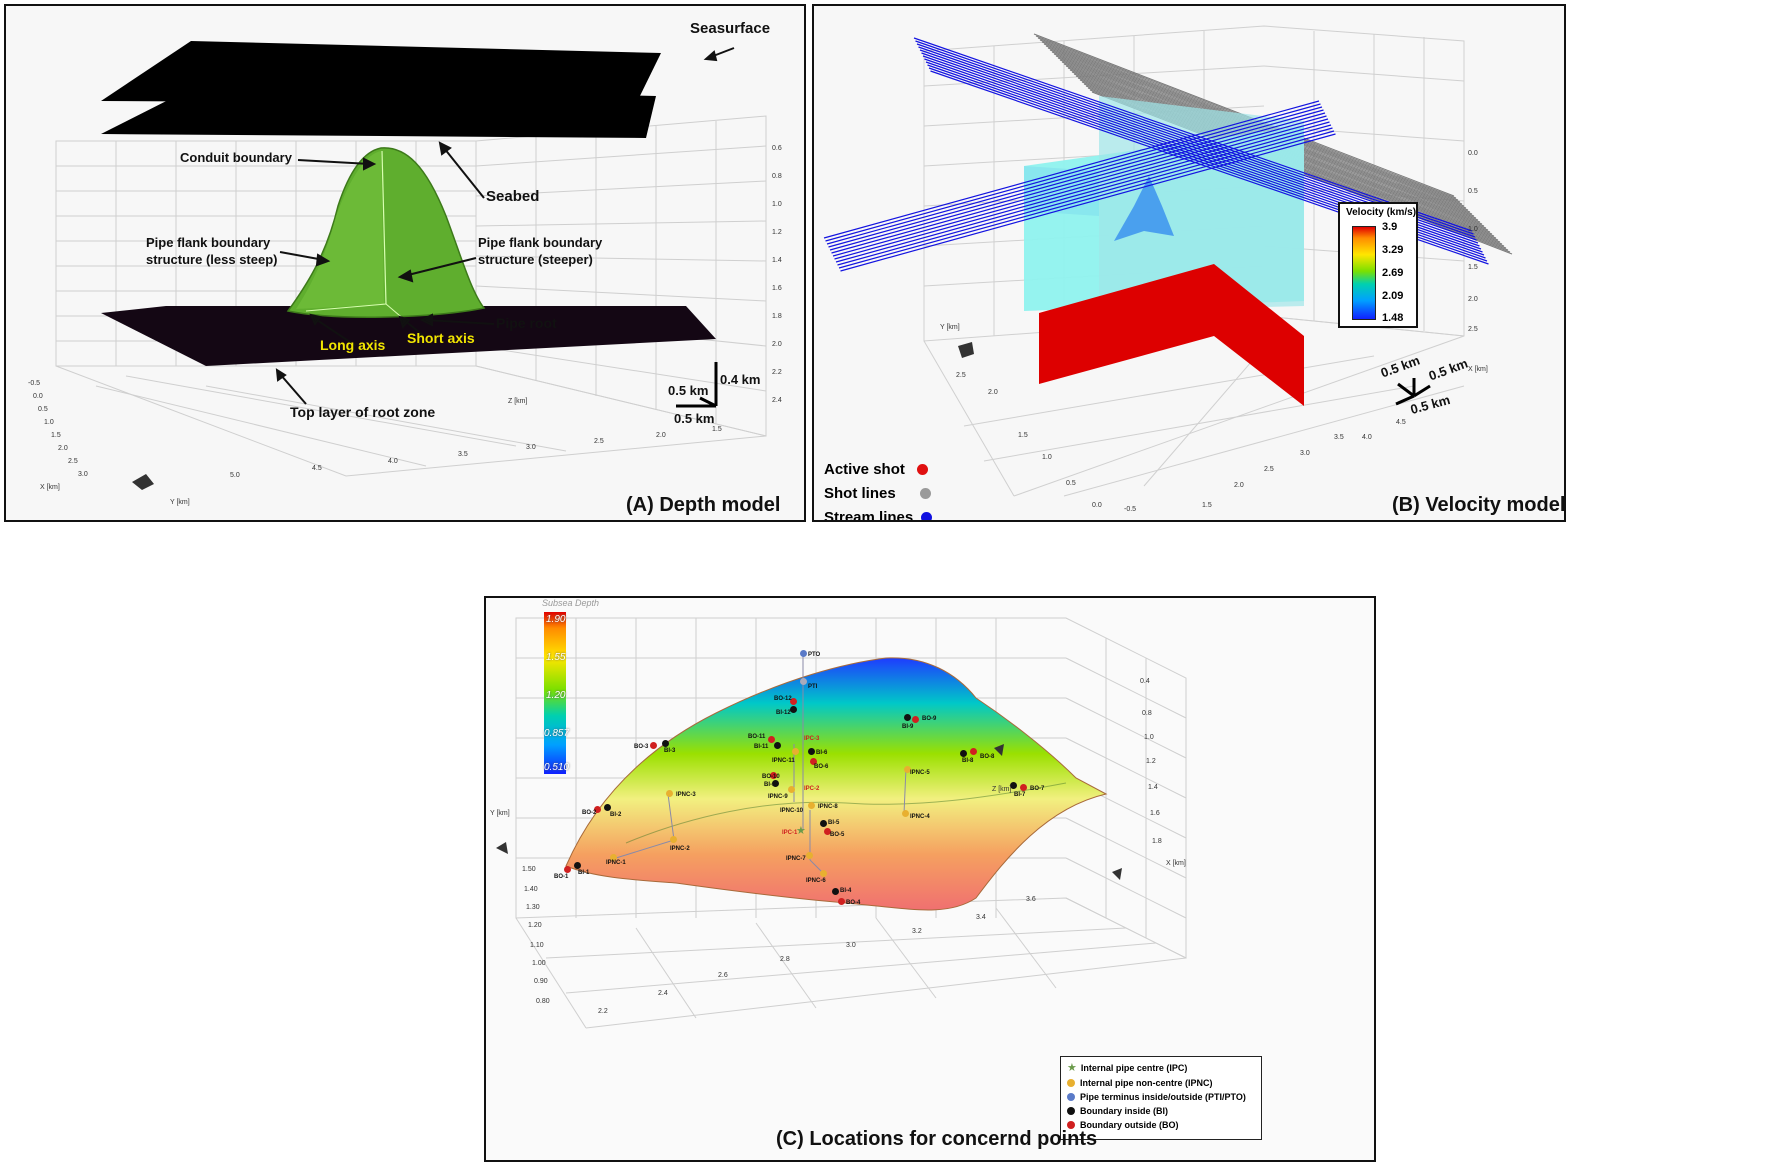  Describe the element at coordinates (961, 375) in the screenshot. I see `left-tick-b: 2.5` at that location.